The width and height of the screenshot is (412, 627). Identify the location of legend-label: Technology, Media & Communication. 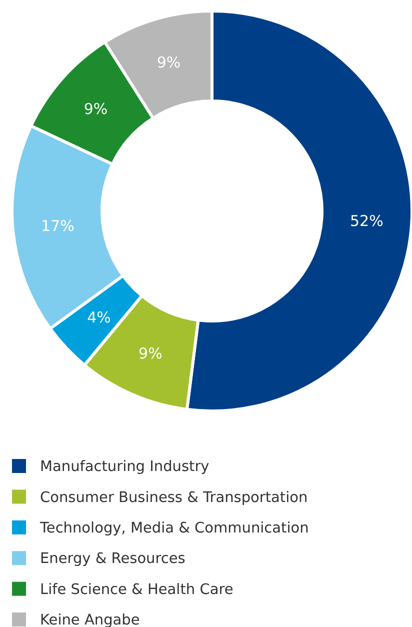
(174, 528).